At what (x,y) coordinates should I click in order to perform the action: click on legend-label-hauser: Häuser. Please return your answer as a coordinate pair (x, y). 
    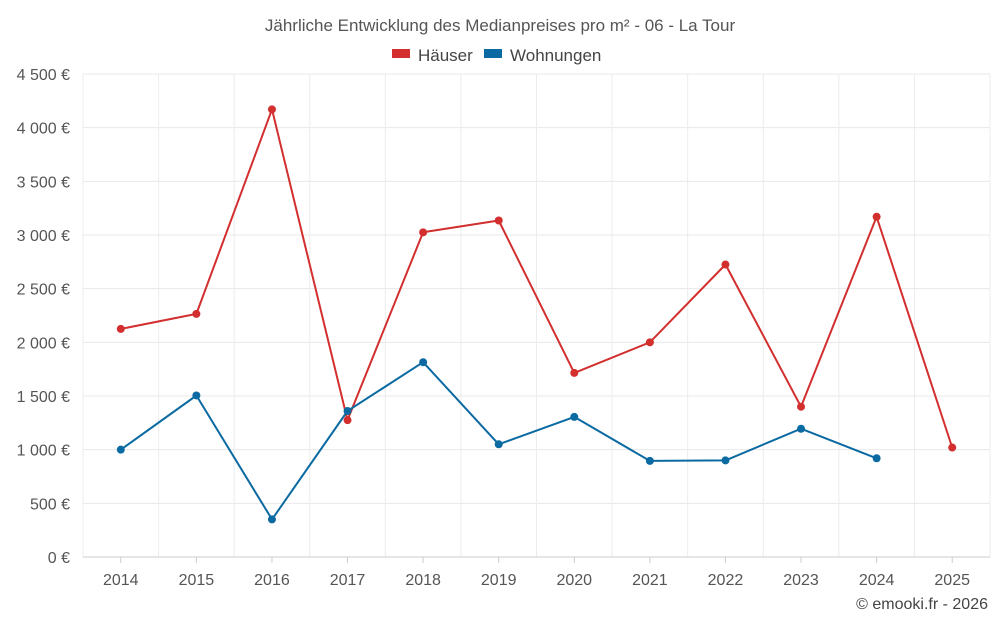
    Looking at the image, I should click on (445, 55).